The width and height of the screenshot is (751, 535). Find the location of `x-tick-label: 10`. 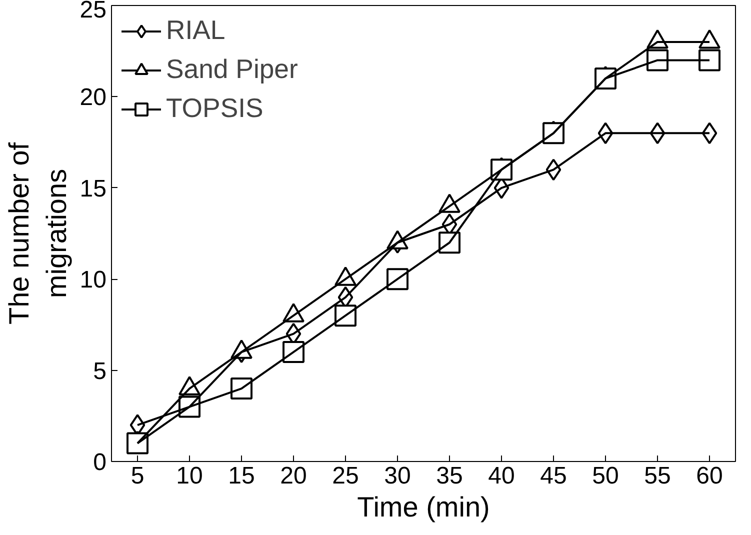

x-tick-label: 10 is located at coordinates (189, 476).